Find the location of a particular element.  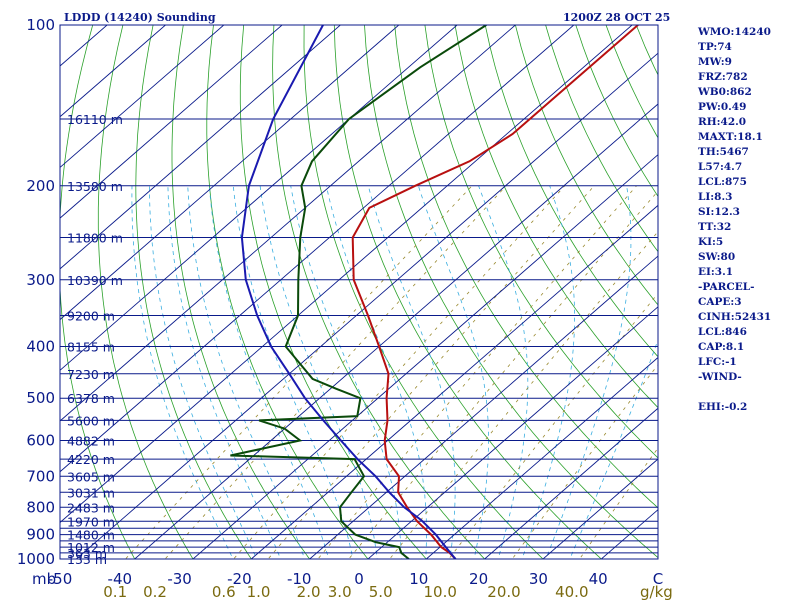

temperature-tick-label: -40 is located at coordinates (120, 579).